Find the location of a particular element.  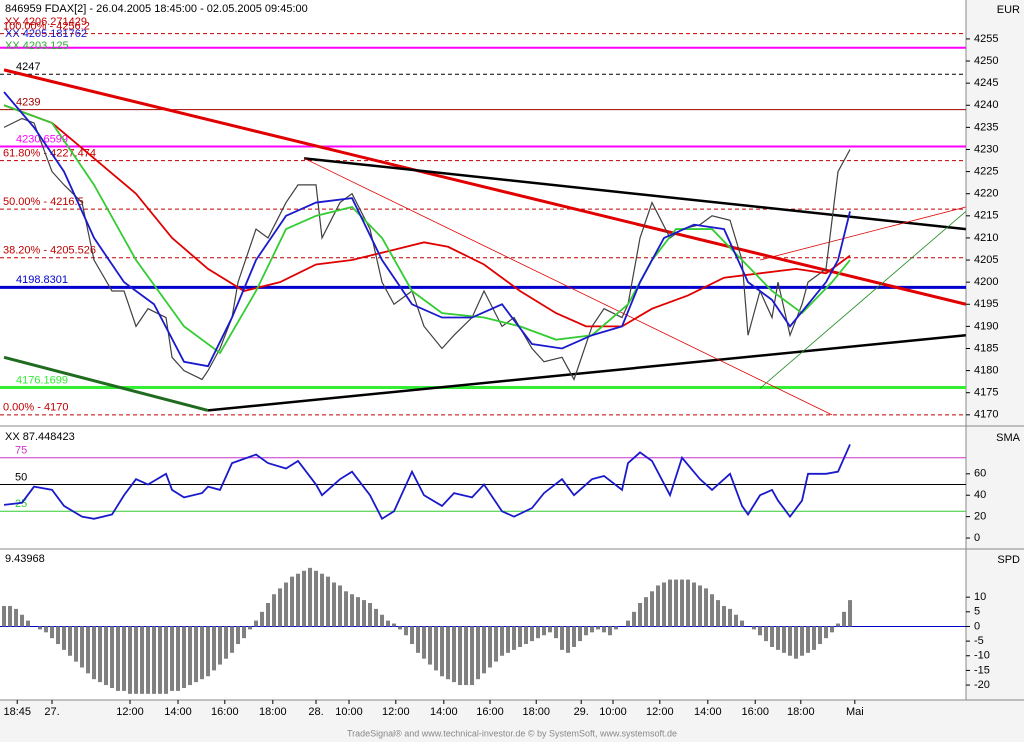

legend-text: XX 4205.181762 is located at coordinates (46, 34).